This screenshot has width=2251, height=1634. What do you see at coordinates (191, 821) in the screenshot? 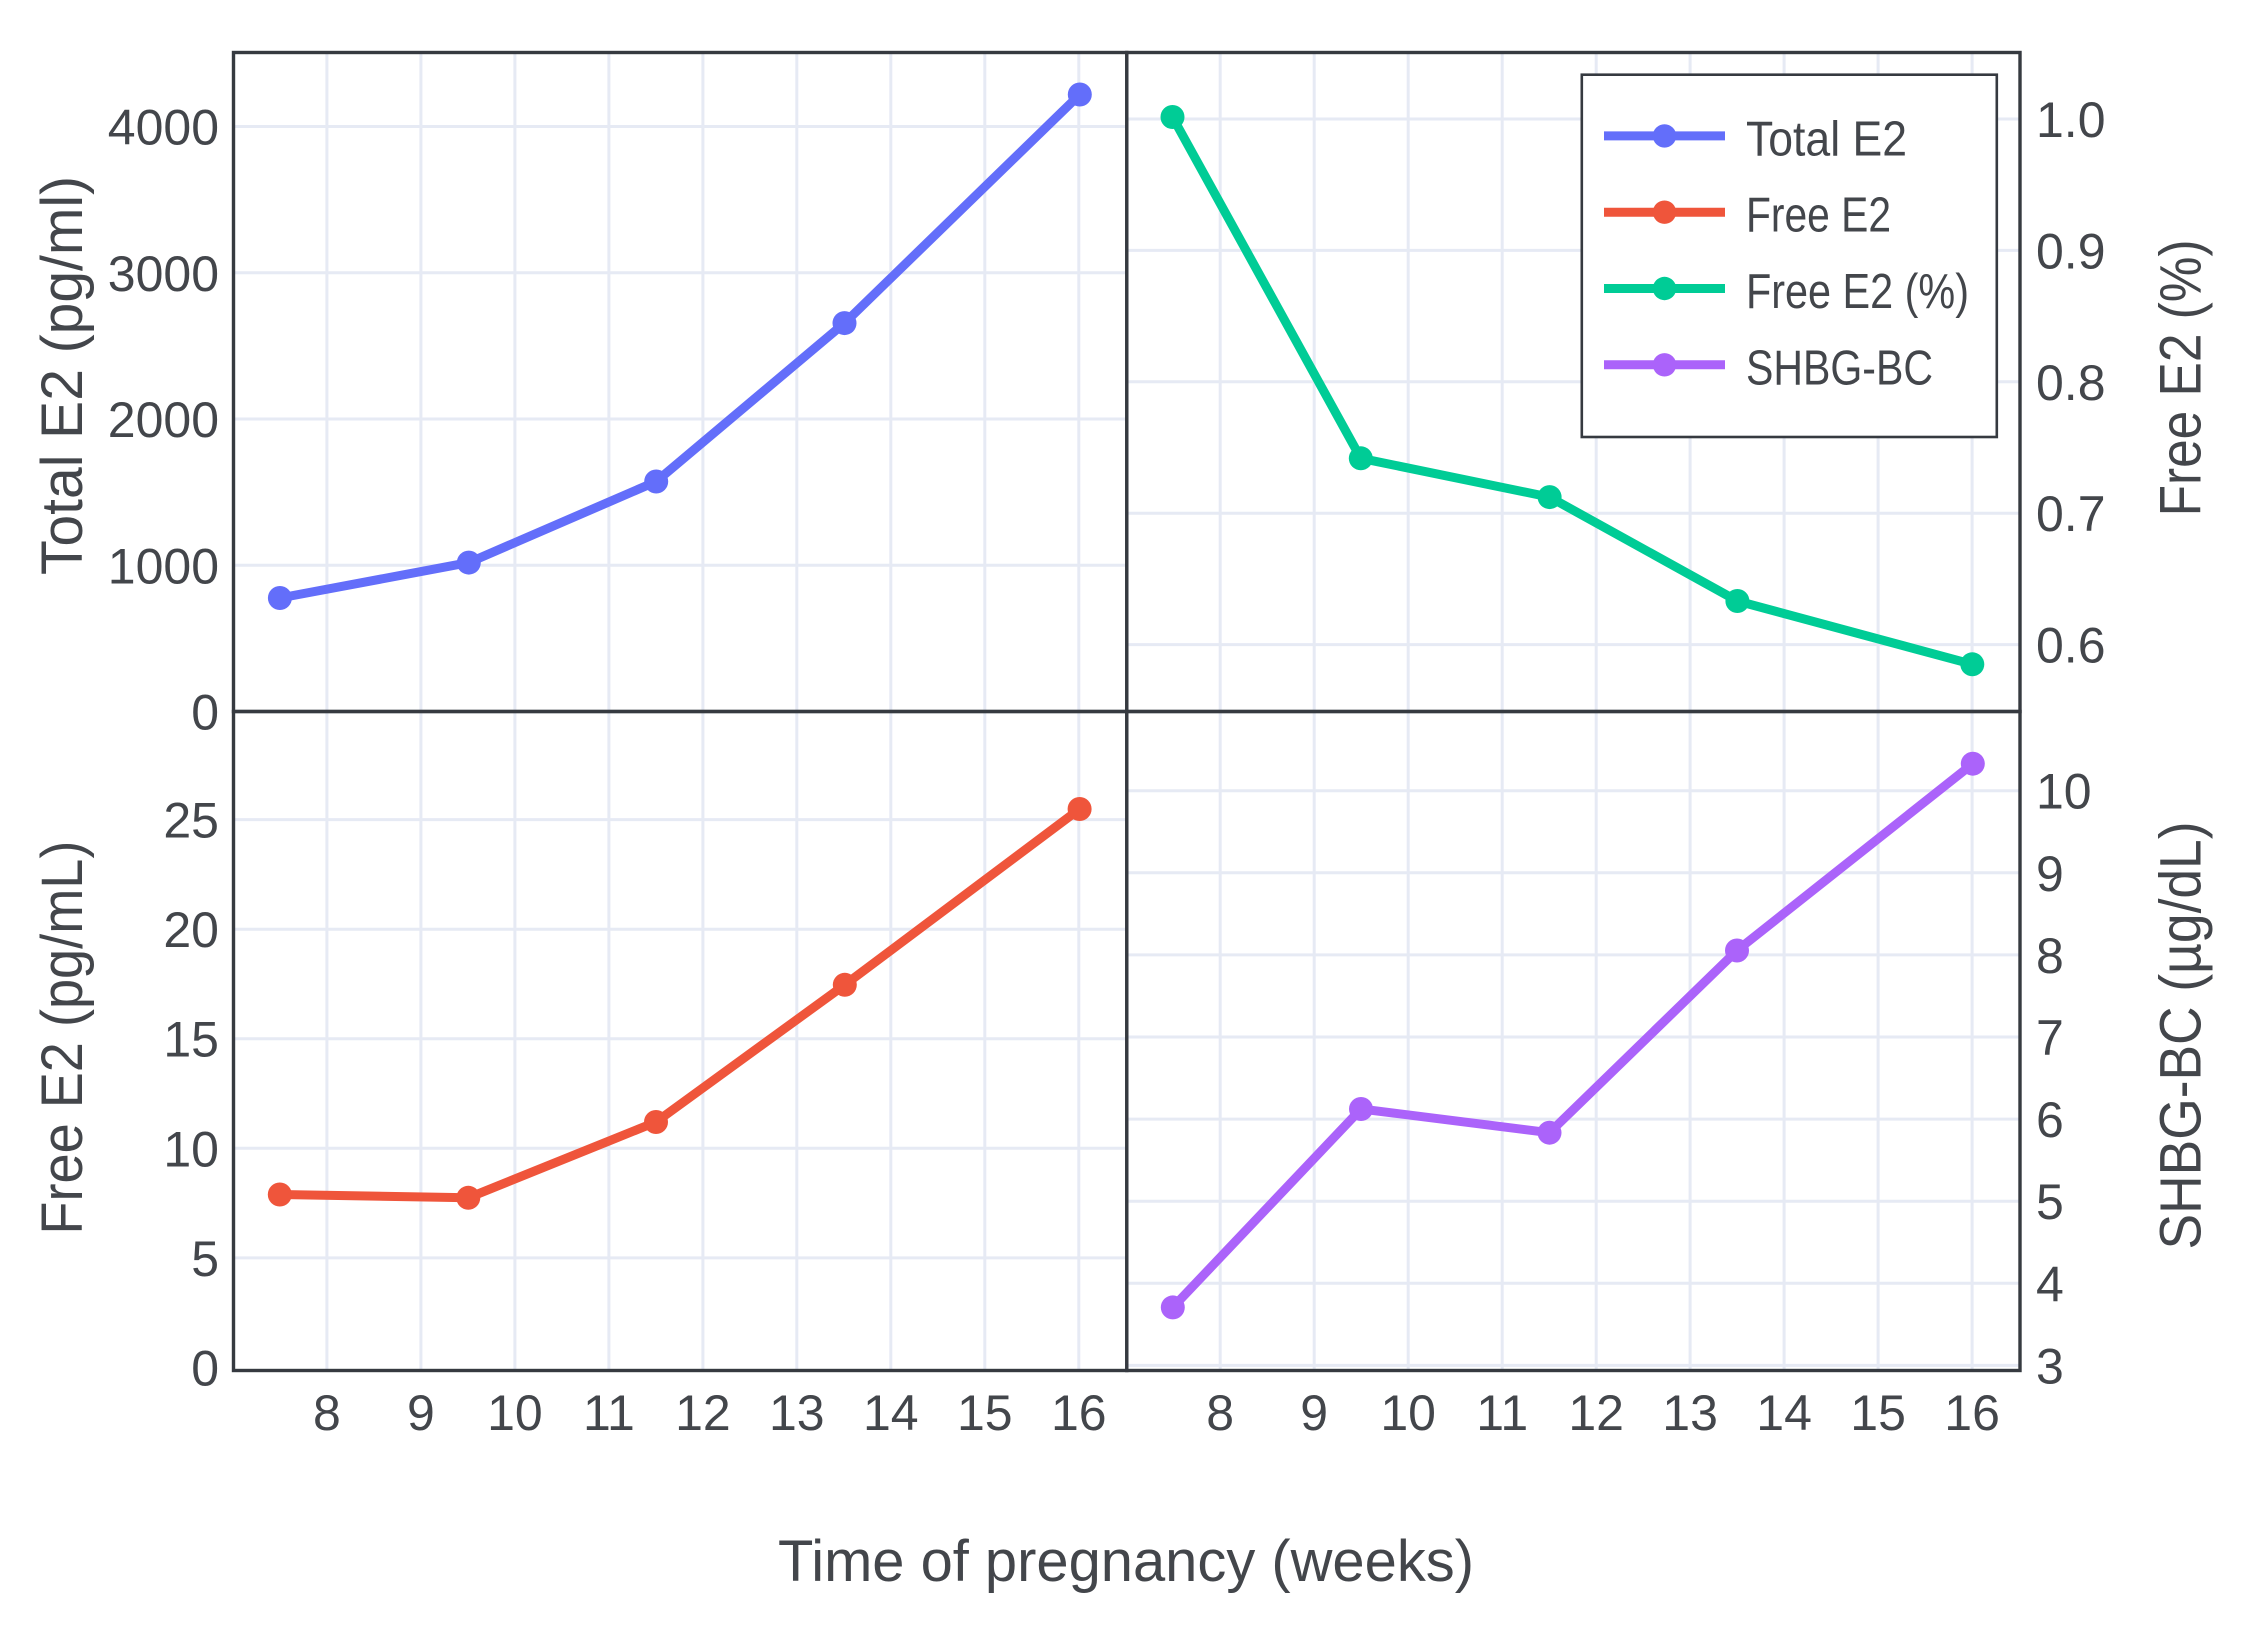
I see `svg-text: 25` at bounding box center [191, 821].